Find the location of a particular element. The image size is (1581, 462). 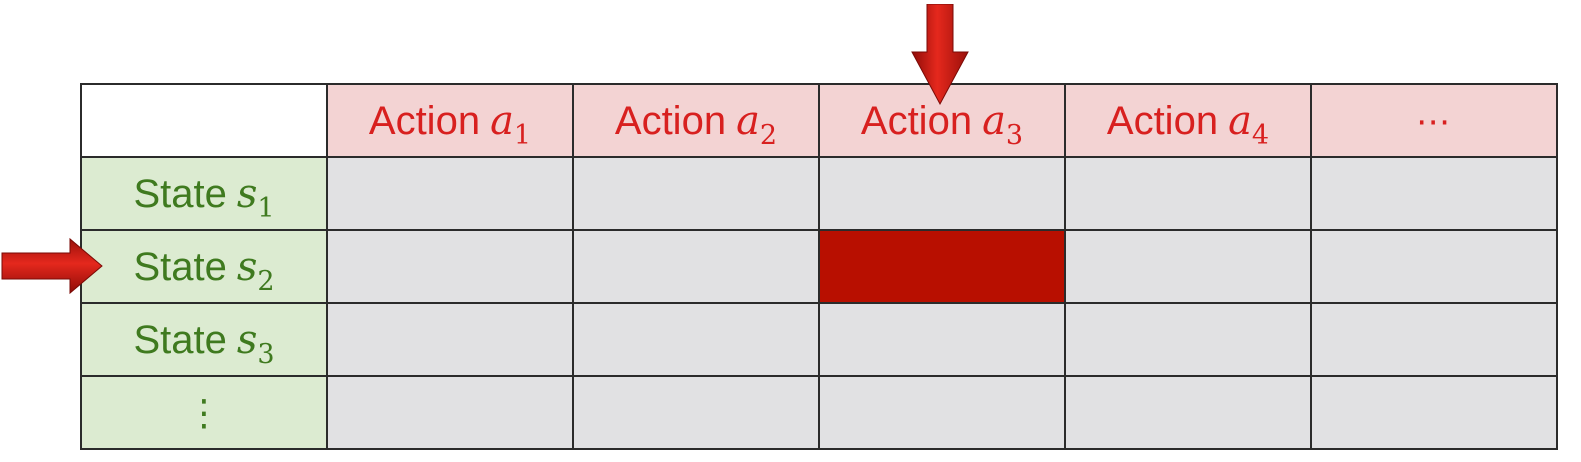

action-subscript: 2 is located at coordinates (768, 135).